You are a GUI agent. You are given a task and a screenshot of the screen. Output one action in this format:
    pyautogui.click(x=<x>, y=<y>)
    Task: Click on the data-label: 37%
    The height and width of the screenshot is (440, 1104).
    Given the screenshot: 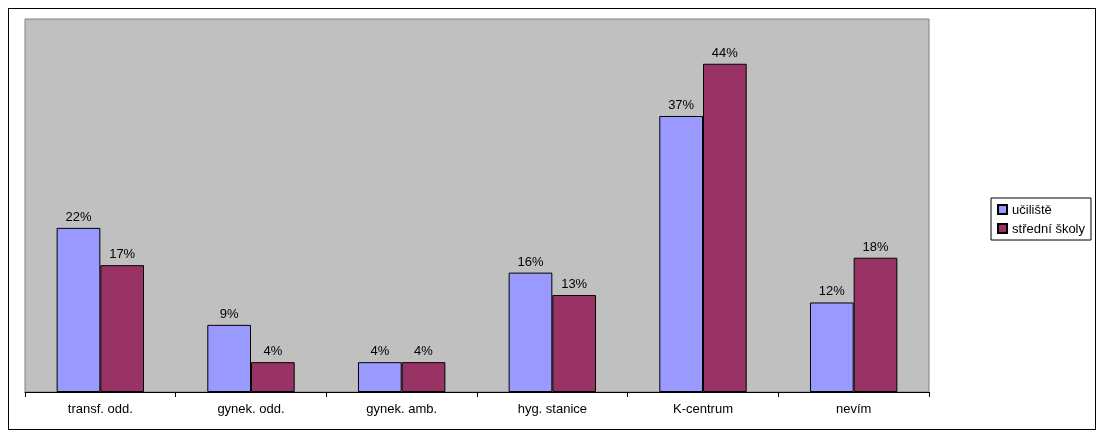 What is the action you would take?
    pyautogui.click(x=681, y=104)
    